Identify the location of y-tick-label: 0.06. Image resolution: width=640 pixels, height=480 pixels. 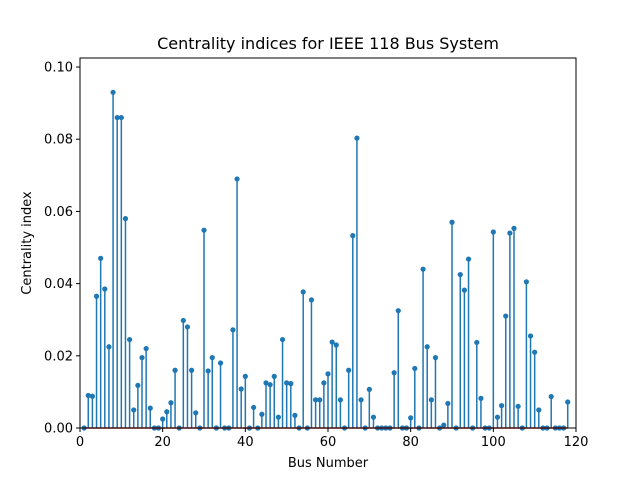
(58, 212).